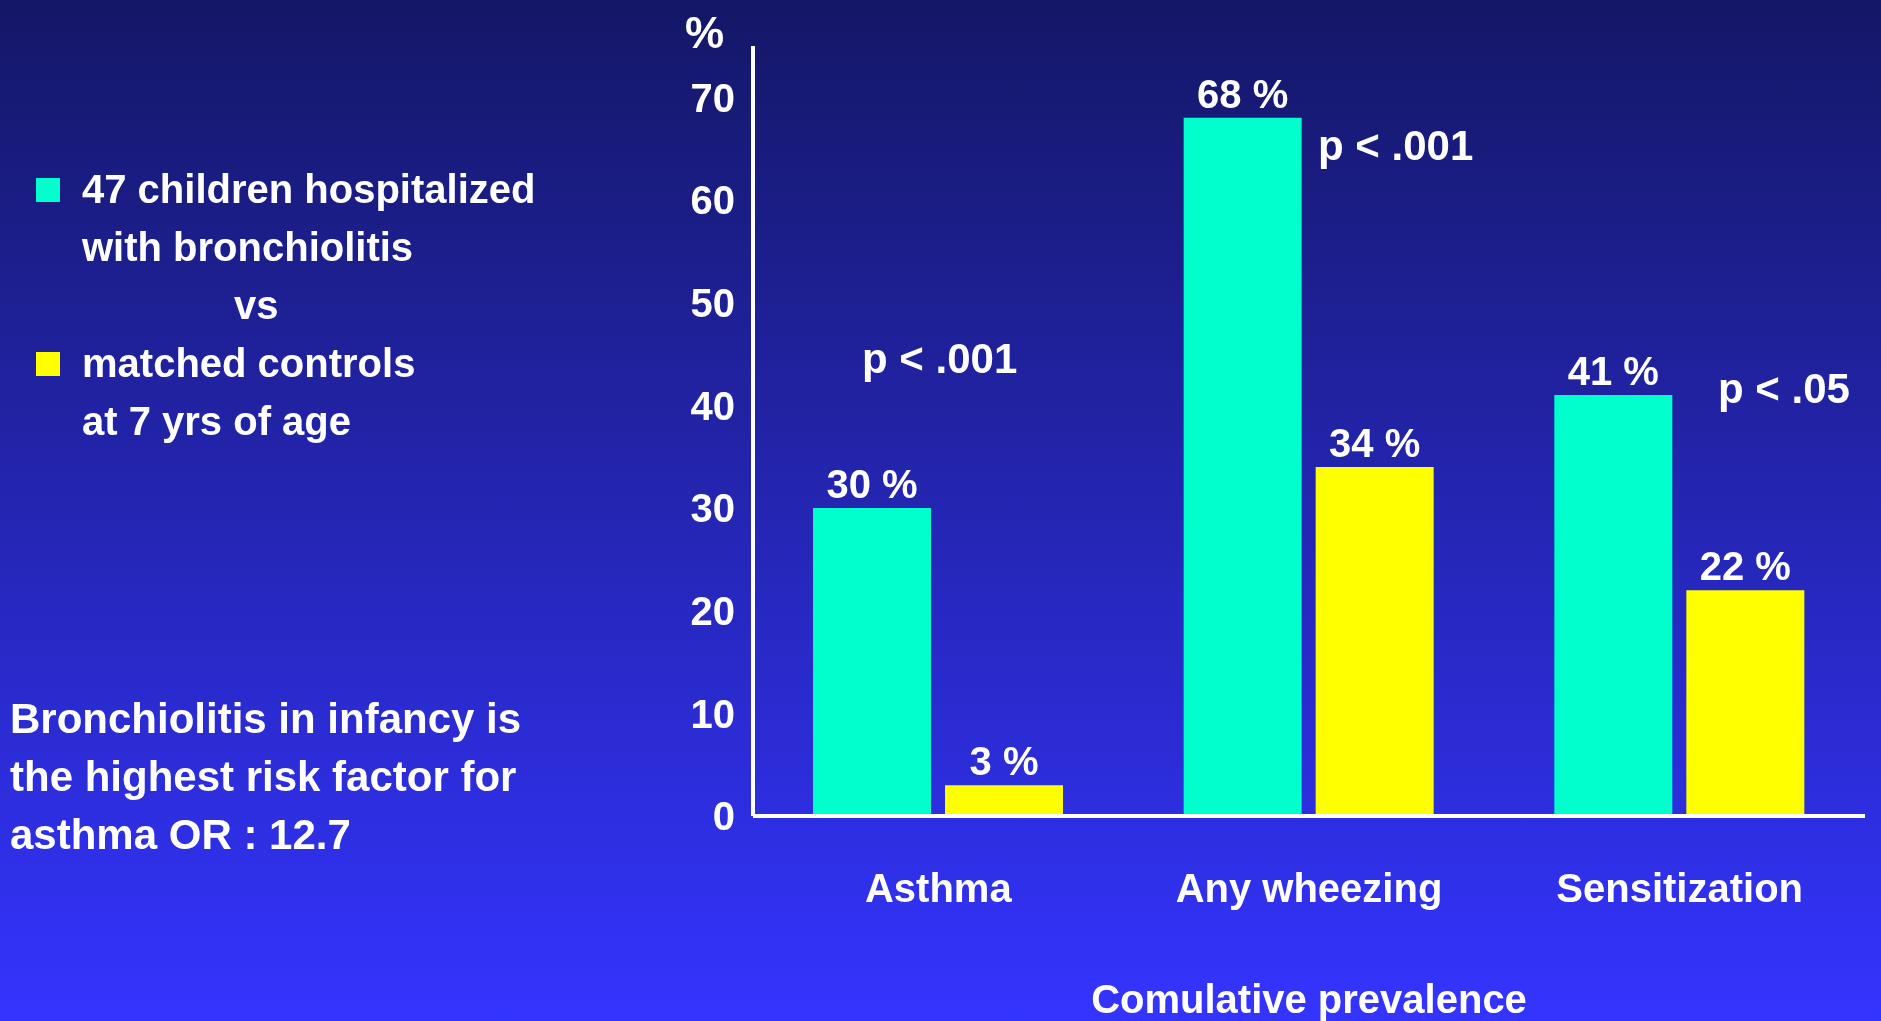 This screenshot has width=1881, height=1021. I want to click on y-tick-label: 10, so click(712, 713).